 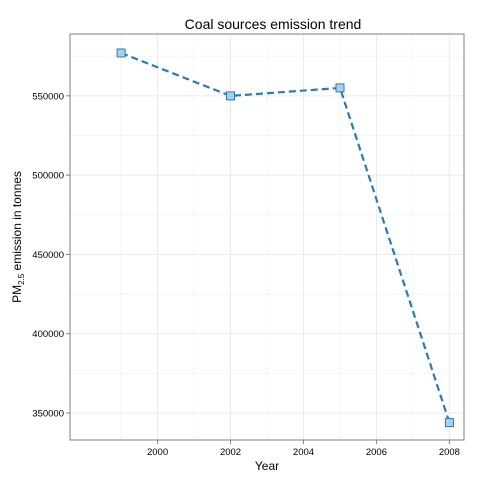 What do you see at coordinates (230, 452) in the screenshot?
I see `x-tick-label: 2002` at bounding box center [230, 452].